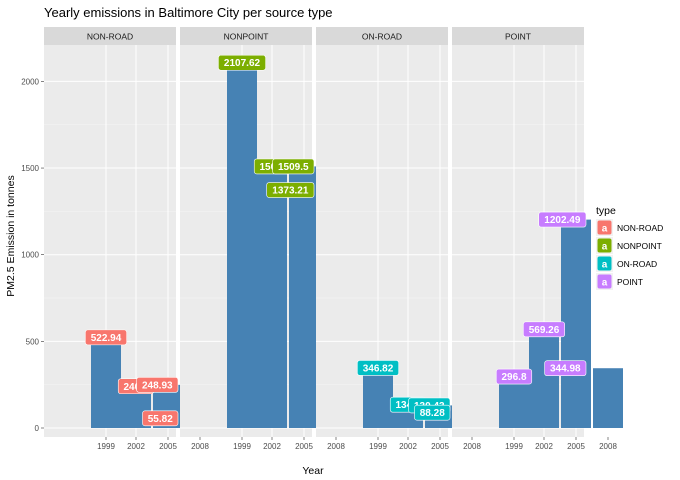  I want to click on data-label: 134.3, so click(407, 405).